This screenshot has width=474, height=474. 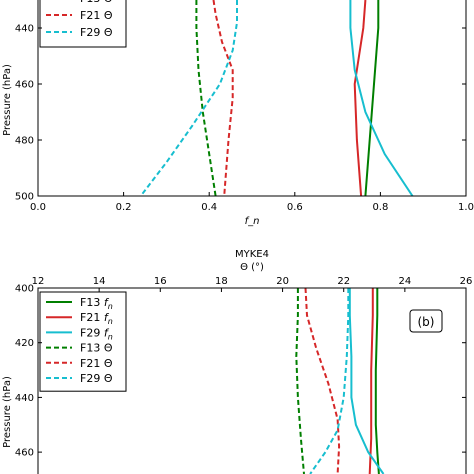 I want to click on panel-a-xlabel: f_n, so click(x=252, y=221).